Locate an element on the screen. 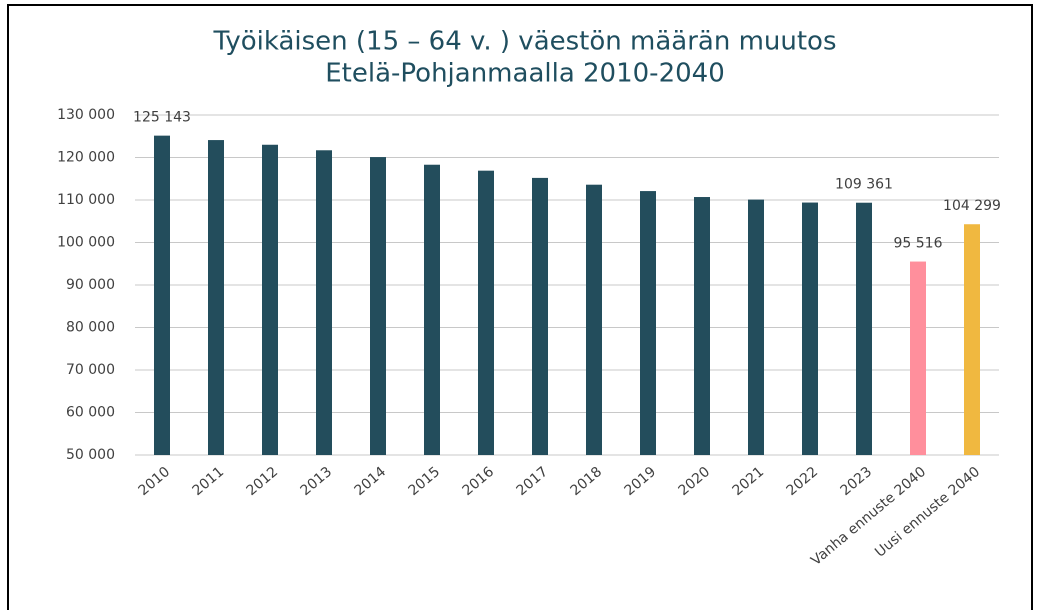 Image resolution: width=1043 pixels, height=610 pixels. value-label: 95 516 is located at coordinates (918, 244).